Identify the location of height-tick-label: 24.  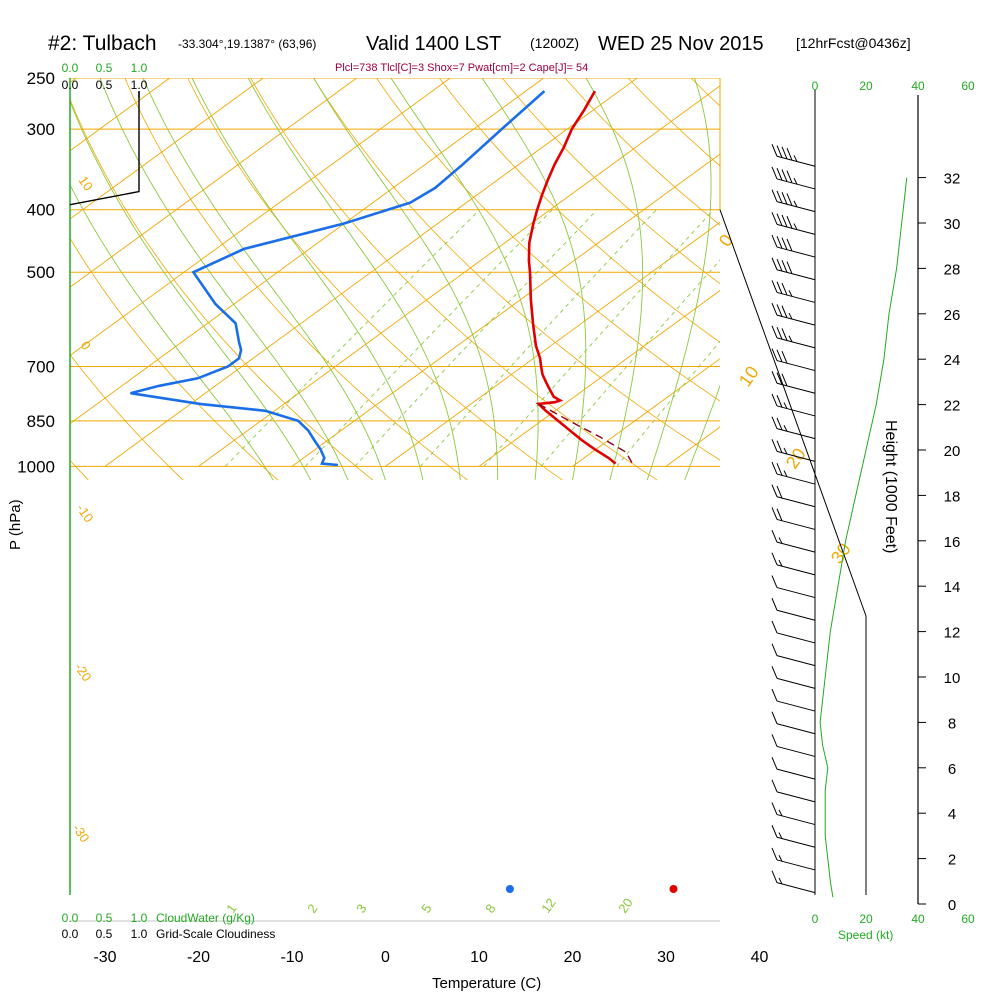
(952, 360).